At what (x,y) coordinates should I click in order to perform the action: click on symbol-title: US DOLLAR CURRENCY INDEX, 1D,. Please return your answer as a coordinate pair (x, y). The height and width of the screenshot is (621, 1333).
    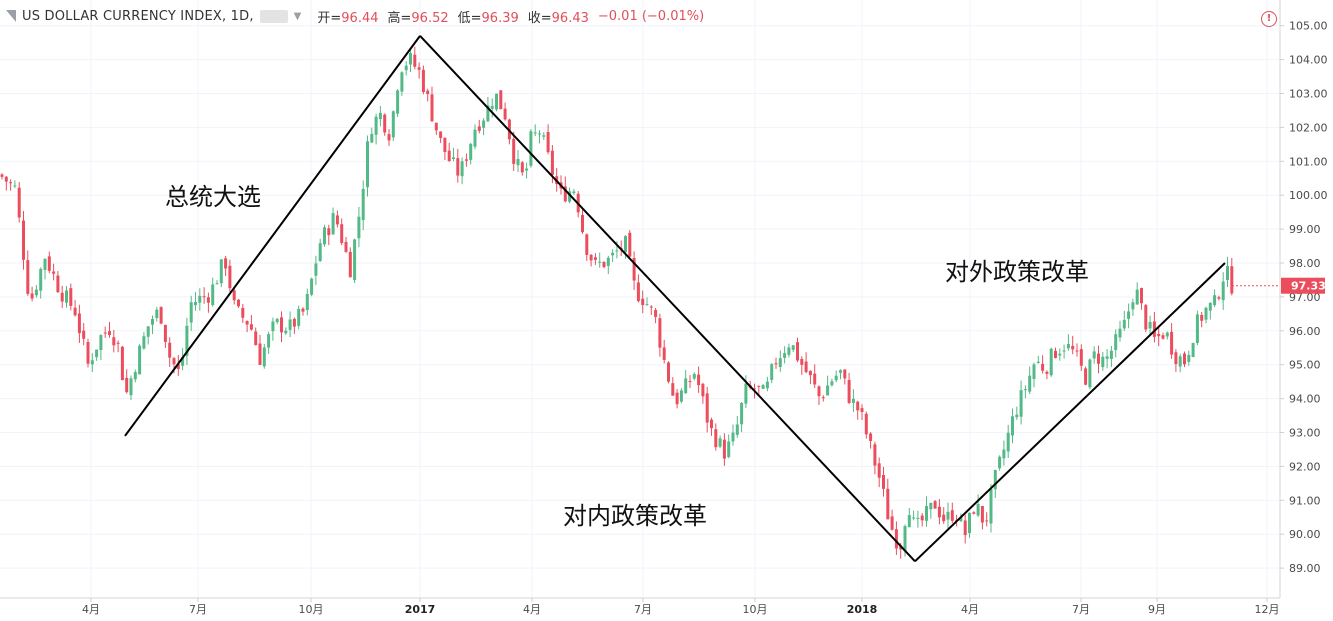
    Looking at the image, I should click on (138, 16).